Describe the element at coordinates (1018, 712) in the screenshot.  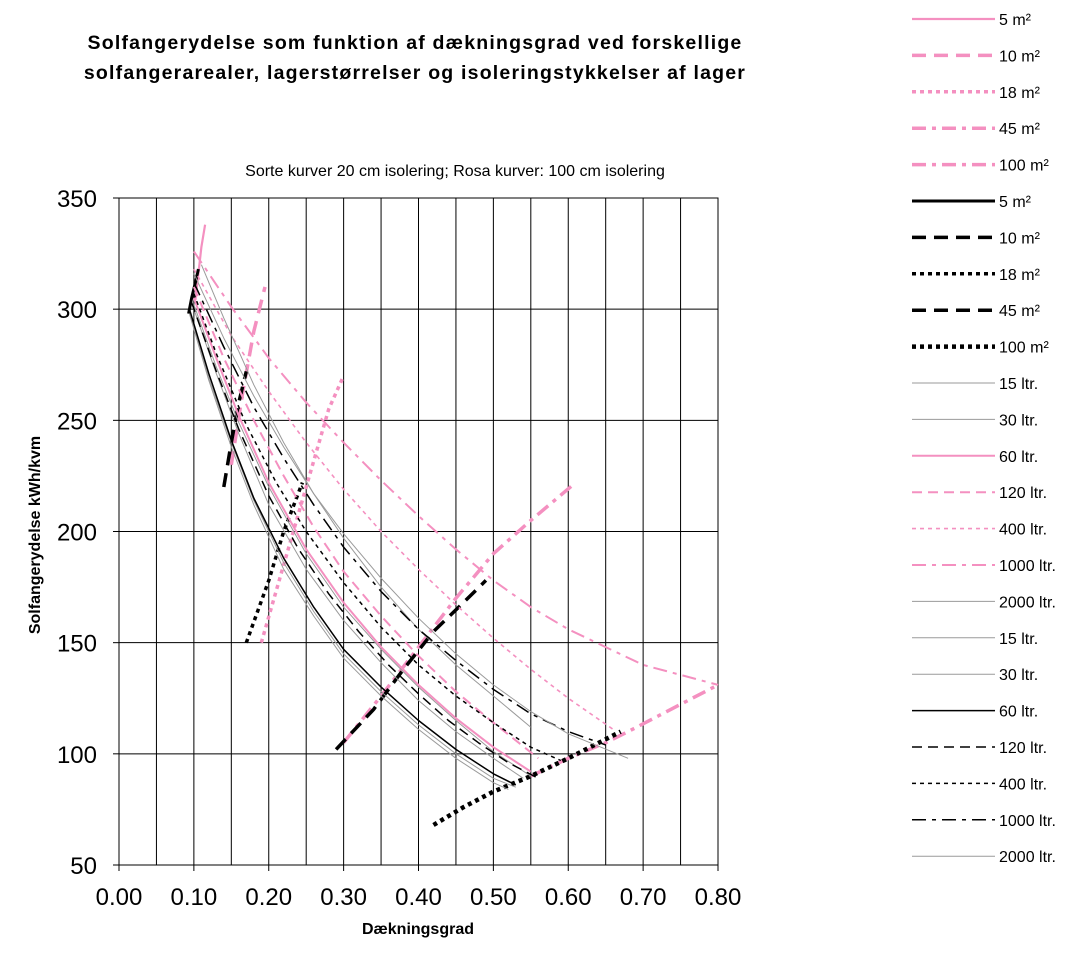
I see `legend-label-19: 60 ltr.` at that location.